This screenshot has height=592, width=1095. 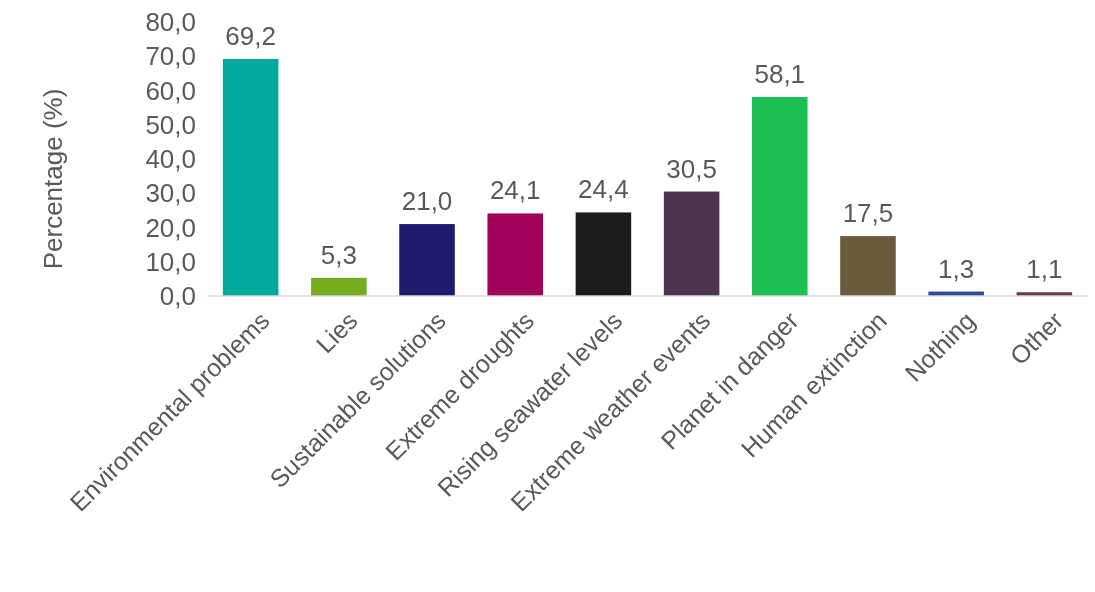 I want to click on x-tick-label: Lies, so click(x=336, y=332).